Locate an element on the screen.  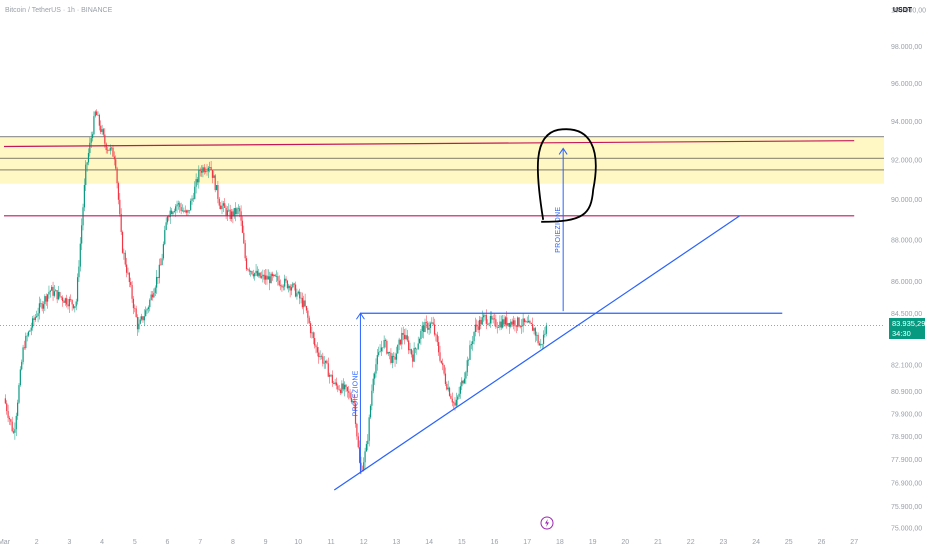
price-tick: 100.000,00 is located at coordinates (908, 11).